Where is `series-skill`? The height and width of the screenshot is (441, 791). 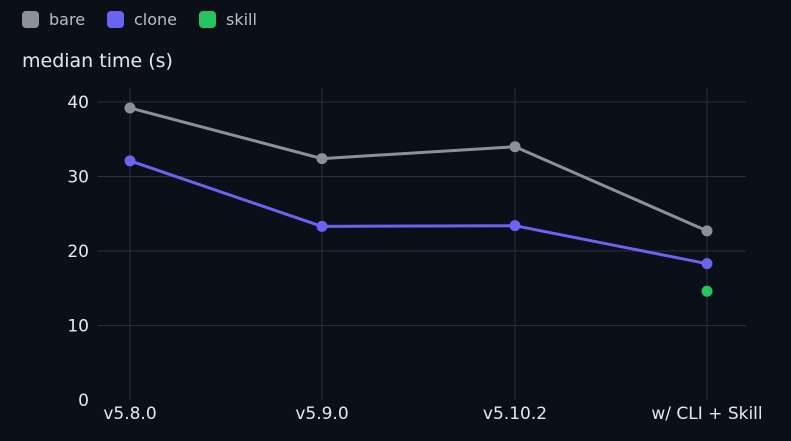
series-skill is located at coordinates (707, 291).